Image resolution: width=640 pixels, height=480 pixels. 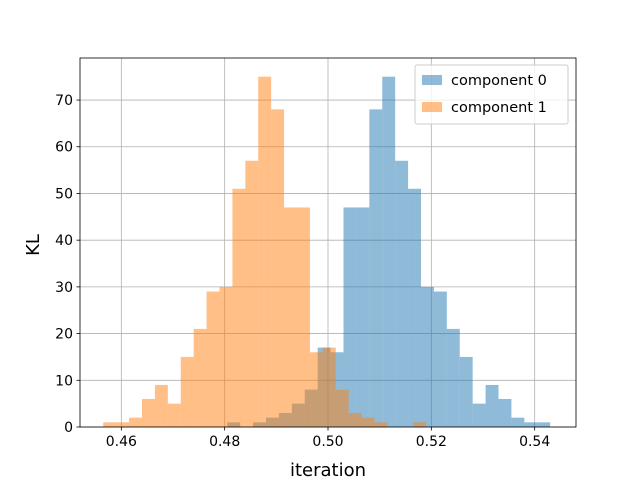 What do you see at coordinates (64, 288) in the screenshot?
I see `y-tick-label: 30` at bounding box center [64, 288].